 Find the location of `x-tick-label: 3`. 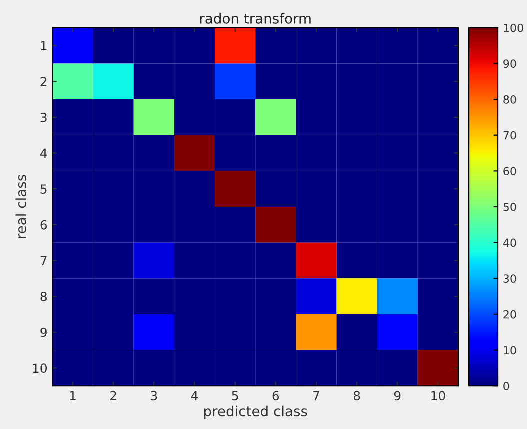

x-tick-label: 3 is located at coordinates (154, 396).